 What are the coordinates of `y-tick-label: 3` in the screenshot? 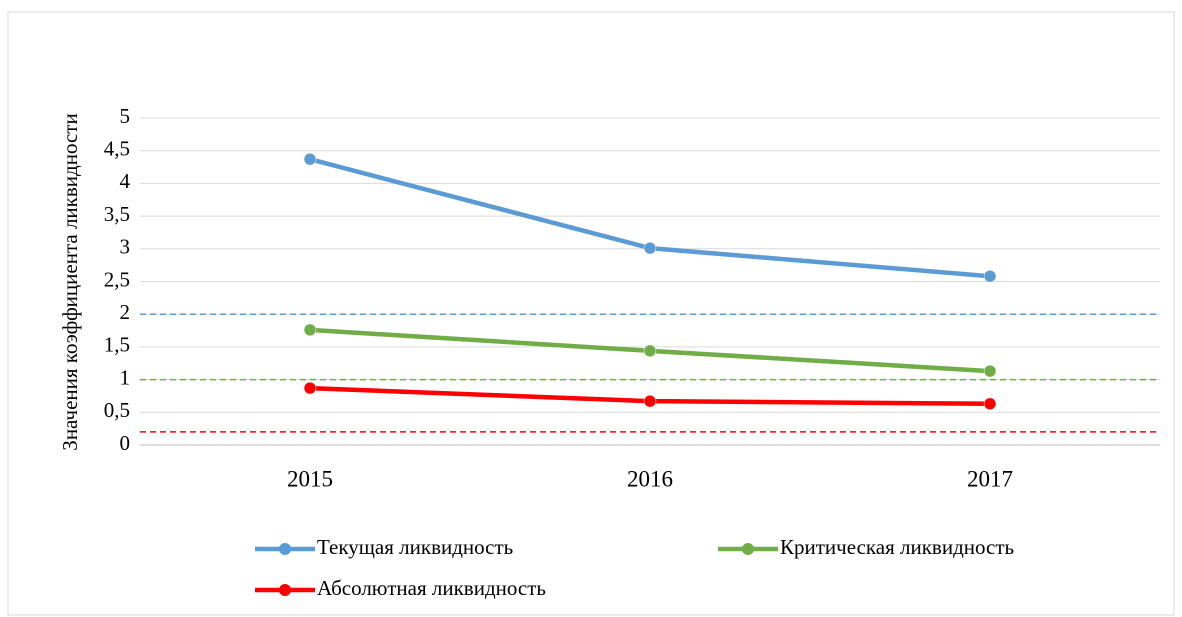 It's located at (125, 247).